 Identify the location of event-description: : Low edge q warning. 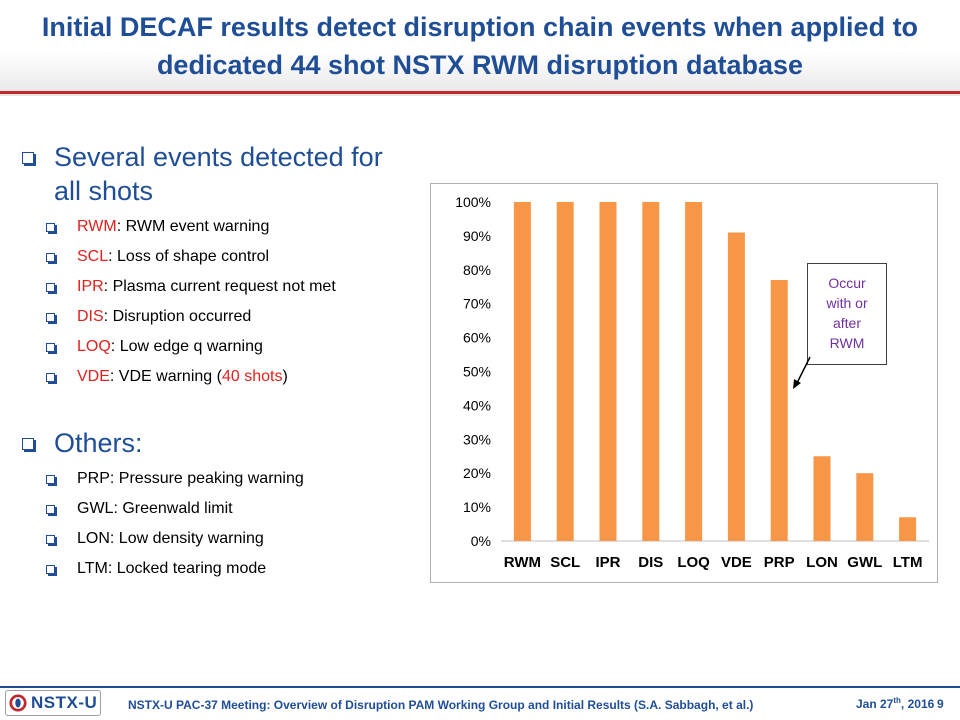
(186, 346).